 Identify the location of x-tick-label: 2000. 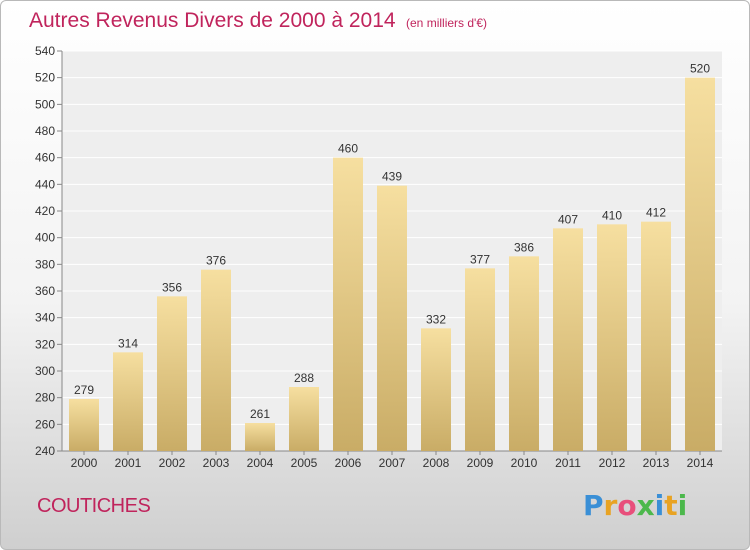
(84, 463).